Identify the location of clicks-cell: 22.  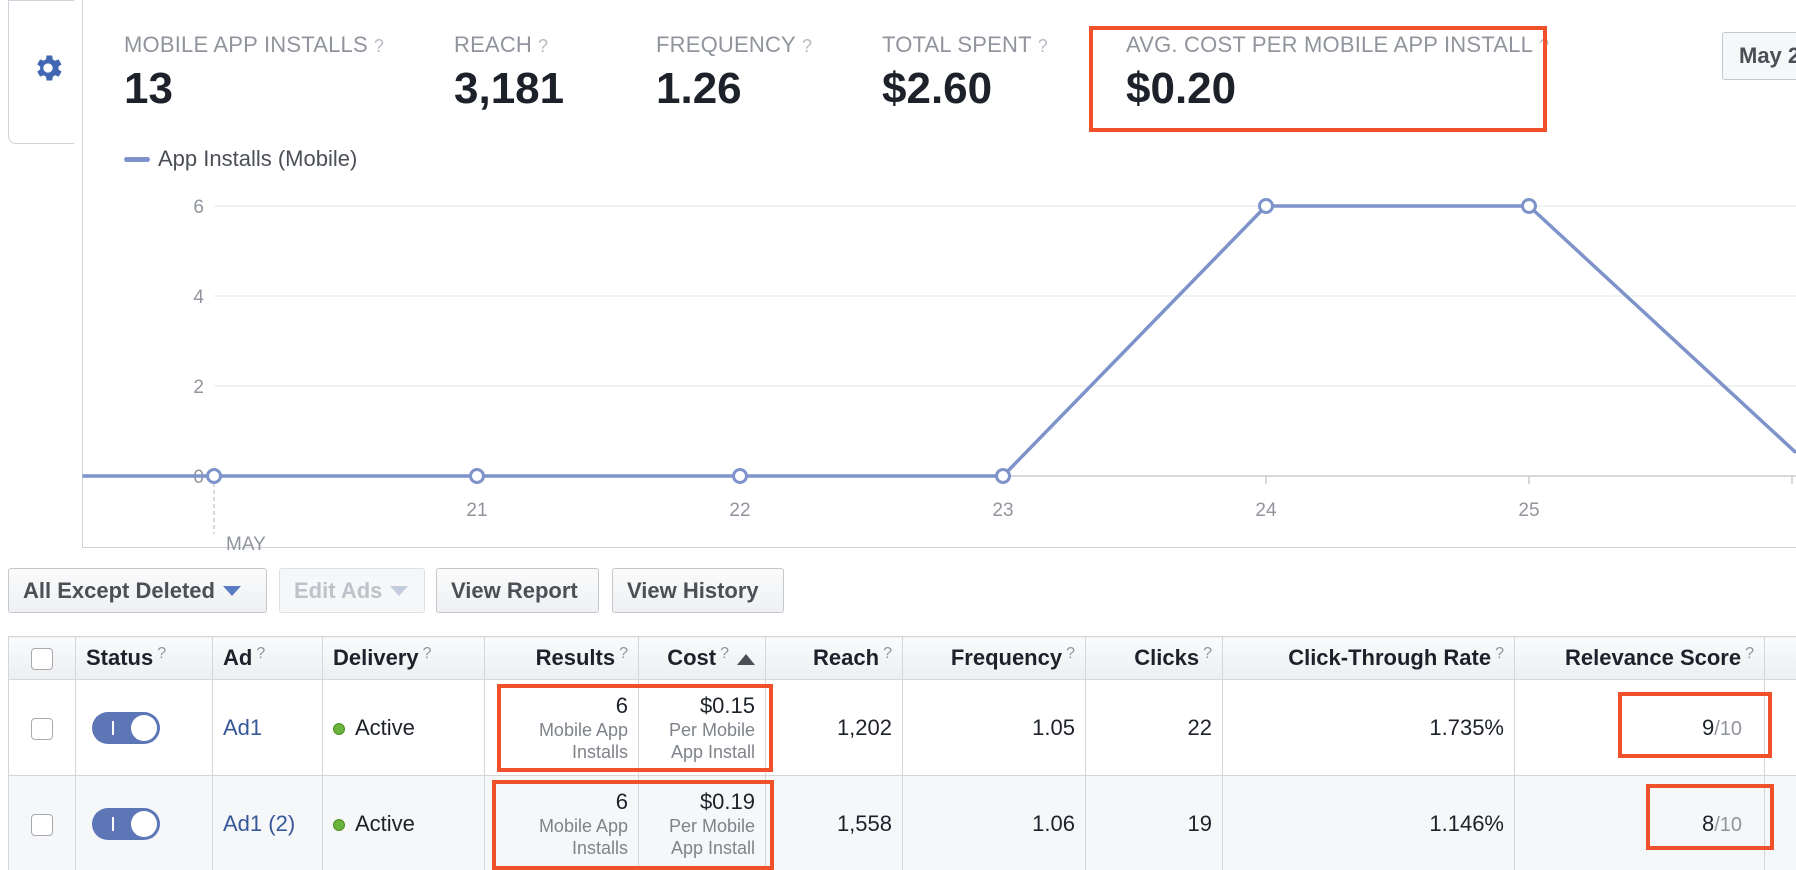
(1154, 727).